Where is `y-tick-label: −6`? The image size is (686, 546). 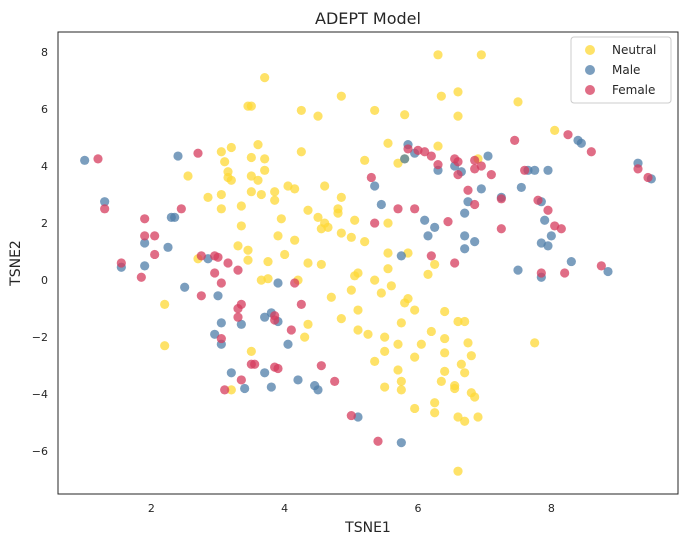 y-tick-label: −6 is located at coordinates (40, 451).